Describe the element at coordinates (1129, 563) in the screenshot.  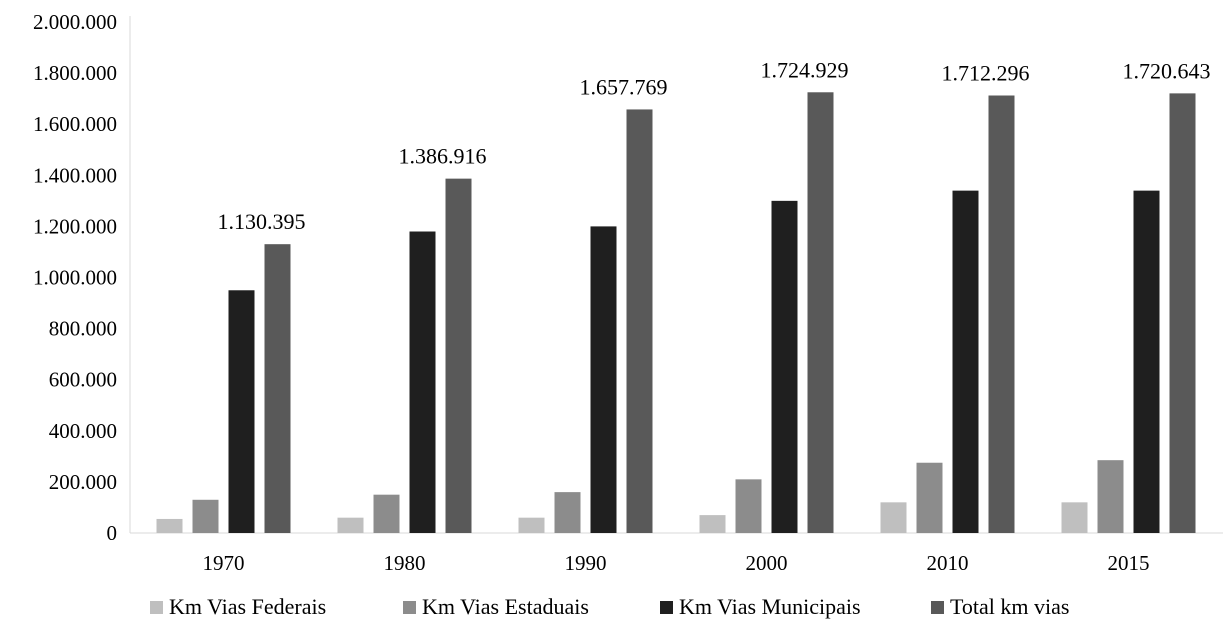
I see `x-tick-label: 2015` at that location.